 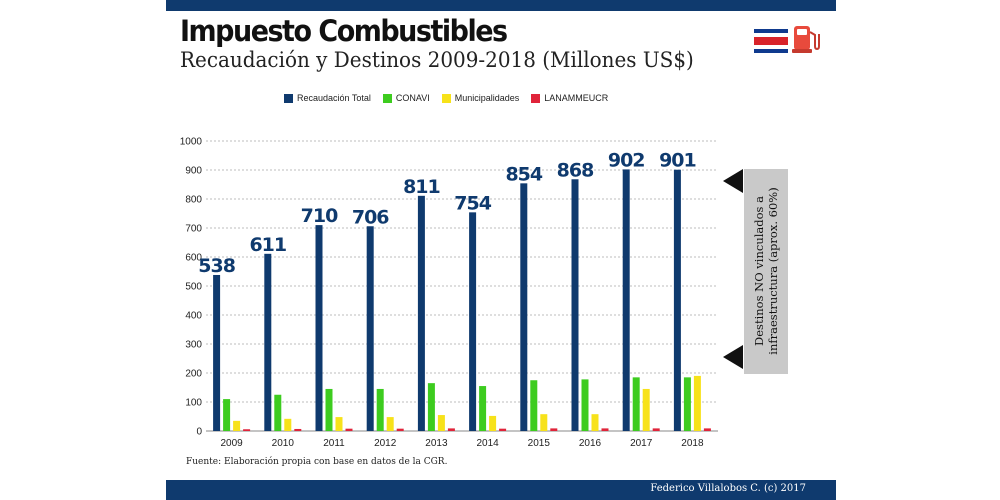 I want to click on y-tick-label: 700, so click(x=193, y=229).